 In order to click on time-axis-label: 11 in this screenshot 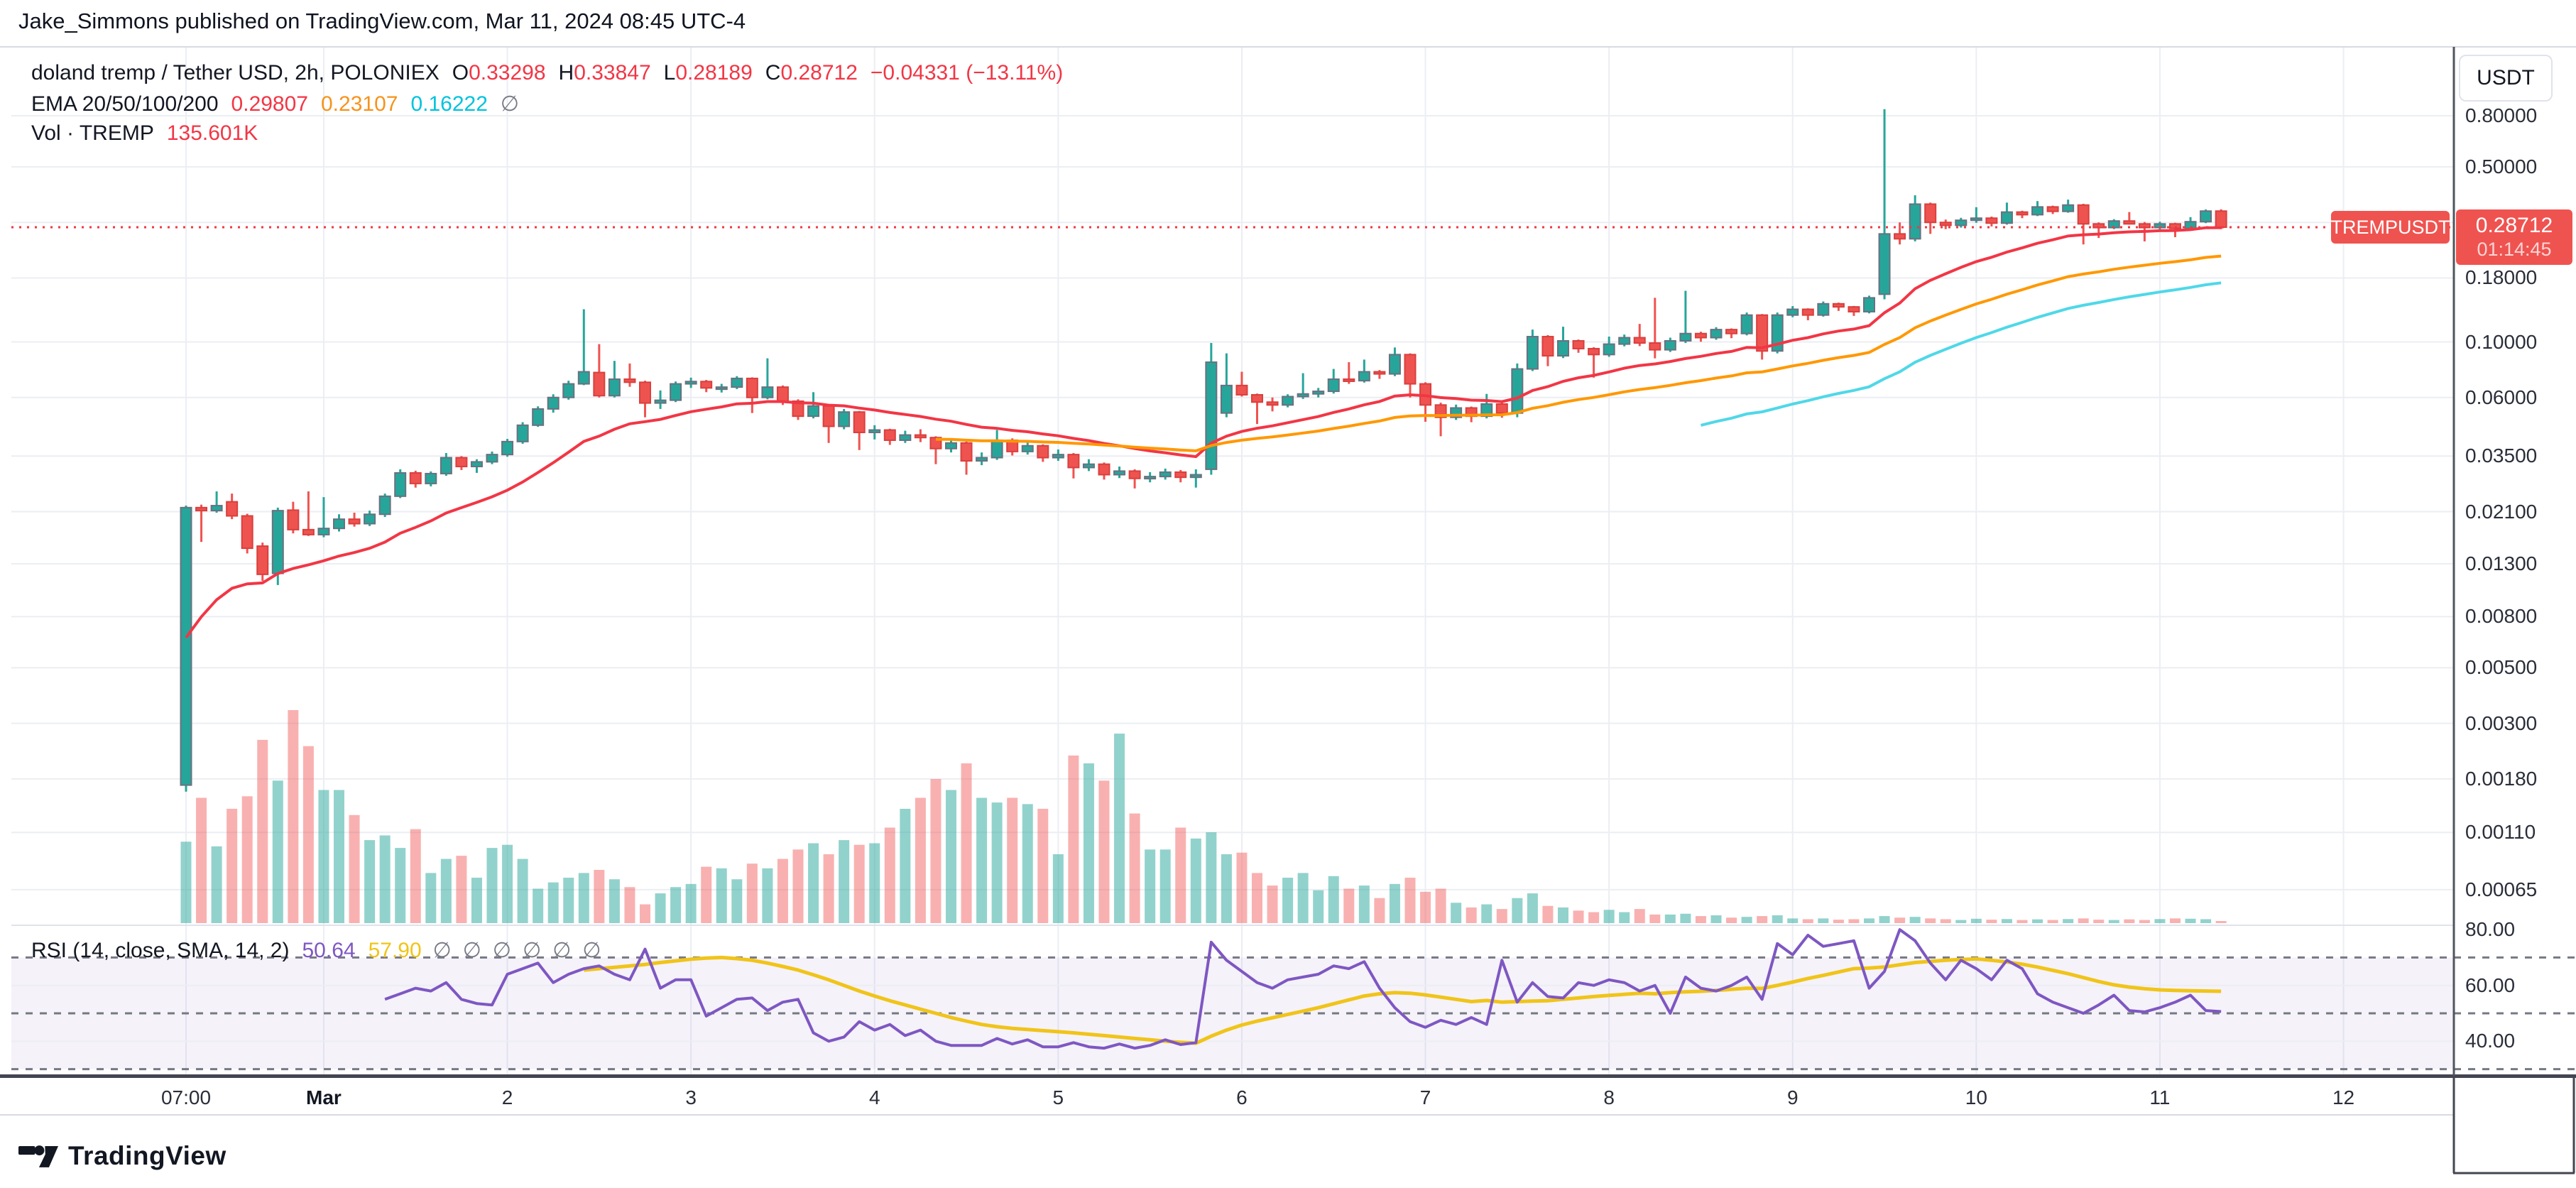, I will do `click(2160, 1097)`.